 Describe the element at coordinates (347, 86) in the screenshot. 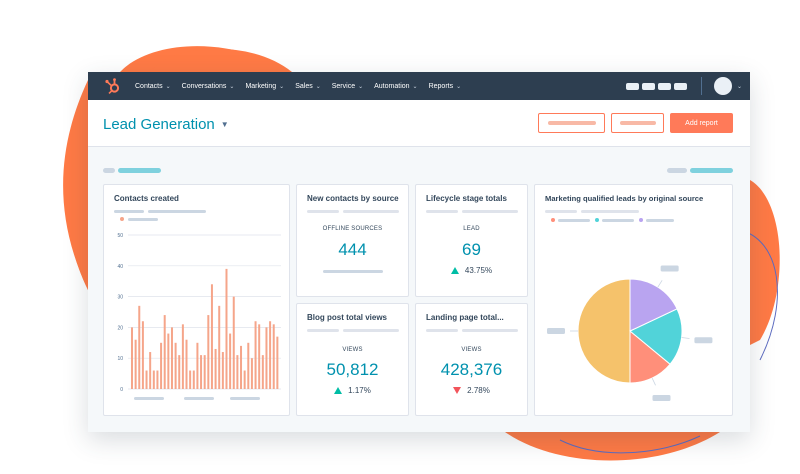

I see `menu-service: Service ⌄` at that location.